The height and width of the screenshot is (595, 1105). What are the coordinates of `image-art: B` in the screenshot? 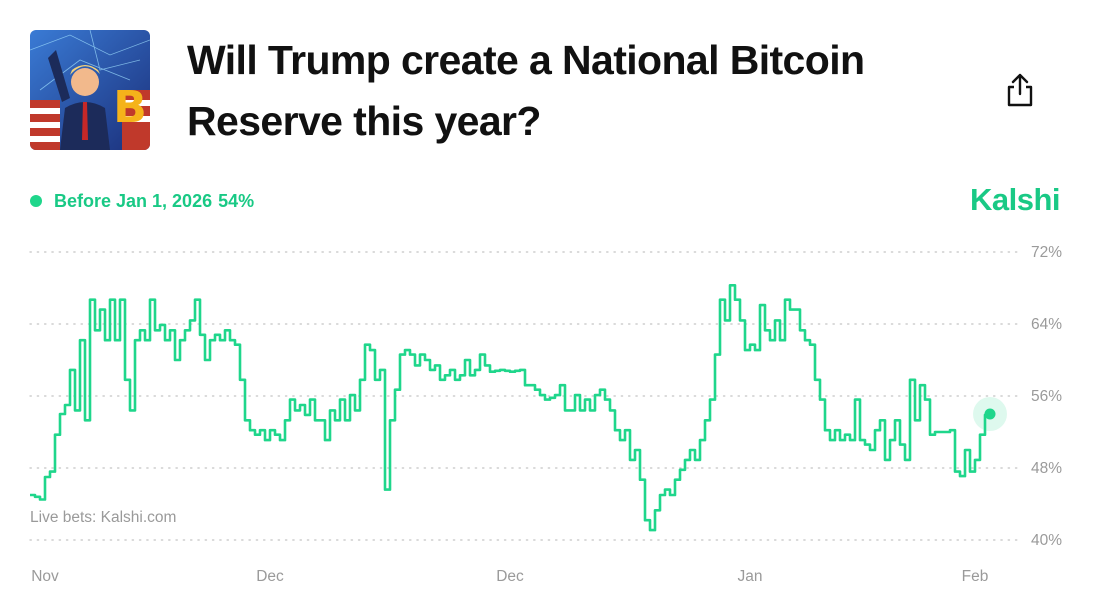 It's located at (90, 90).